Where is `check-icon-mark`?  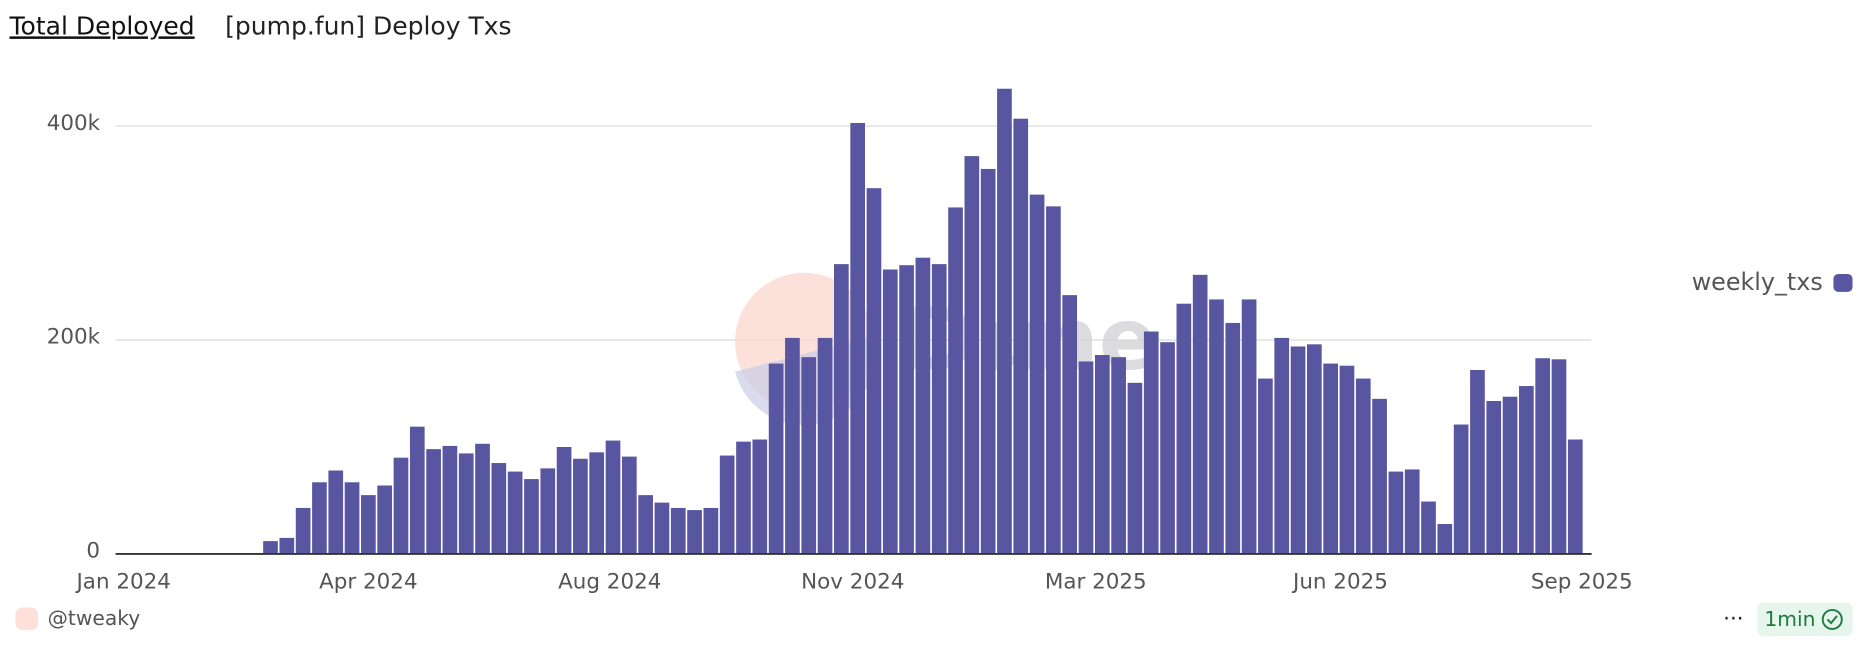
check-icon-mark is located at coordinates (1832, 620).